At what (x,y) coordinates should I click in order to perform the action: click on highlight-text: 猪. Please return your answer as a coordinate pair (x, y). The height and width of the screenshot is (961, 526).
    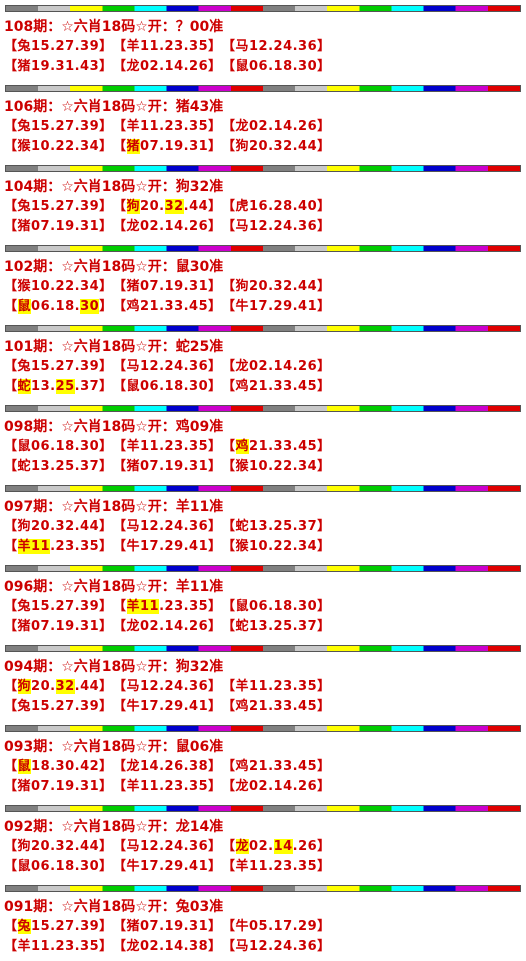
    Looking at the image, I should click on (133, 146).